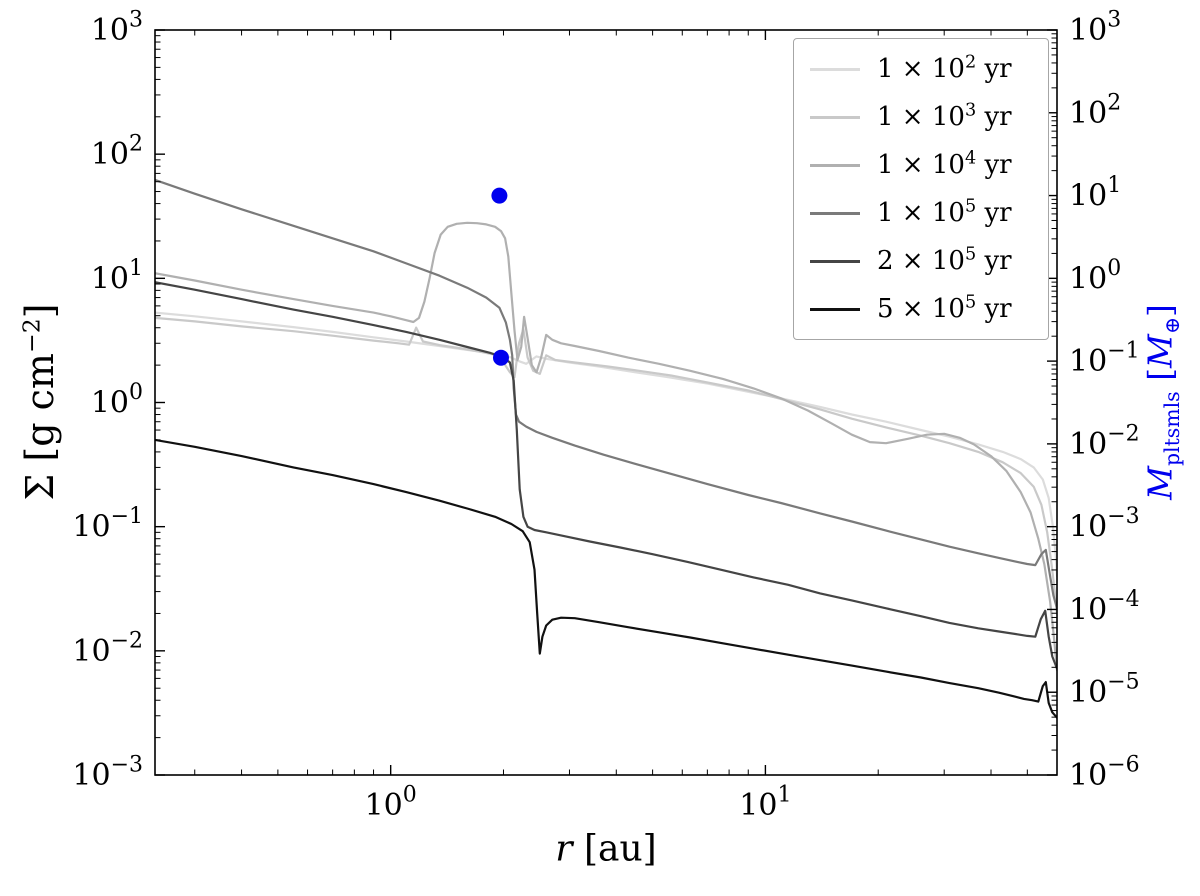  I want to click on y-right-tick-label: 10¹, so click(1095, 193).